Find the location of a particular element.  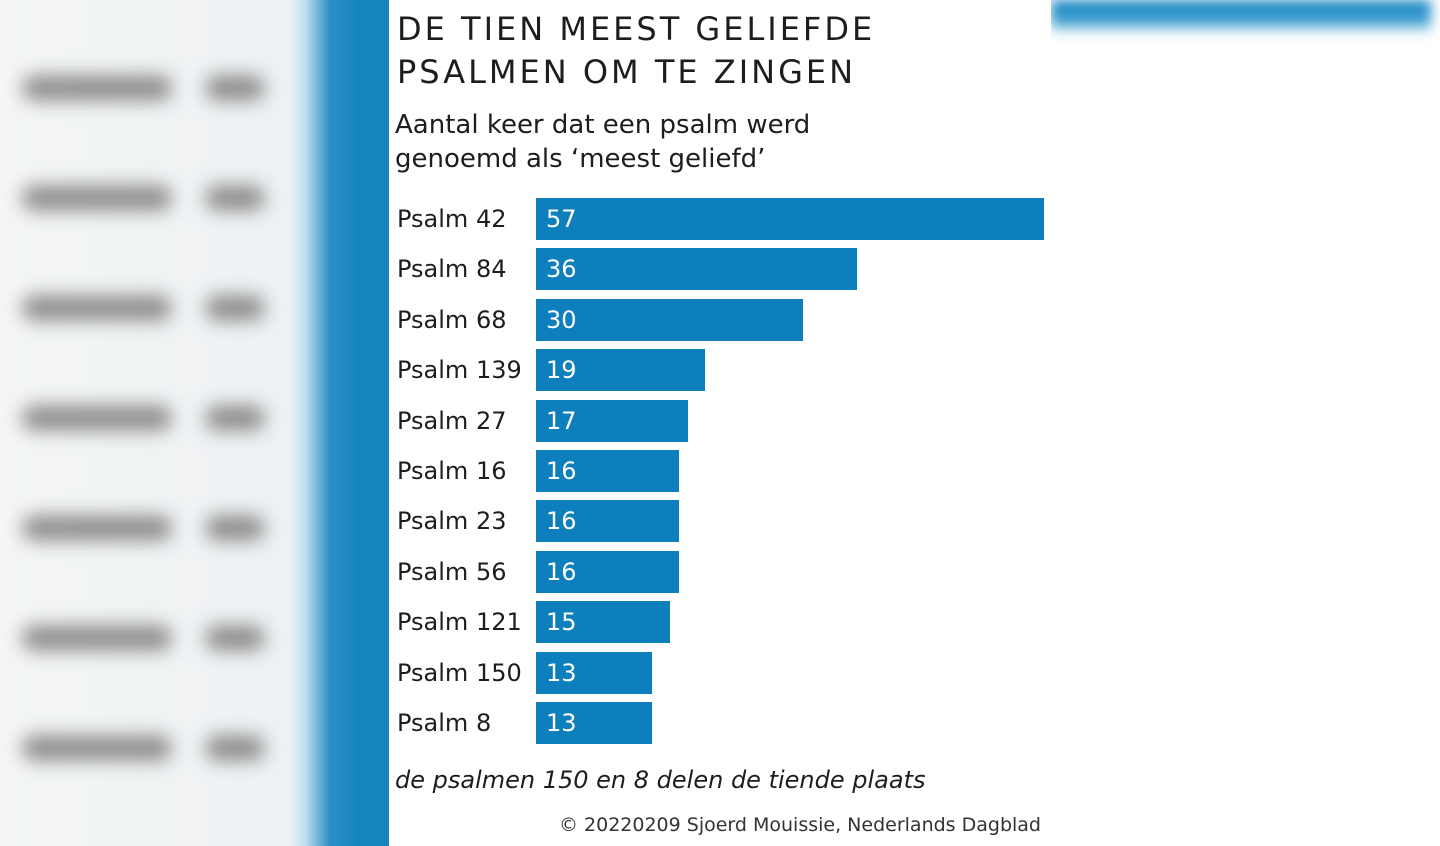

bar-label: Psalm 27 is located at coordinates (452, 420).